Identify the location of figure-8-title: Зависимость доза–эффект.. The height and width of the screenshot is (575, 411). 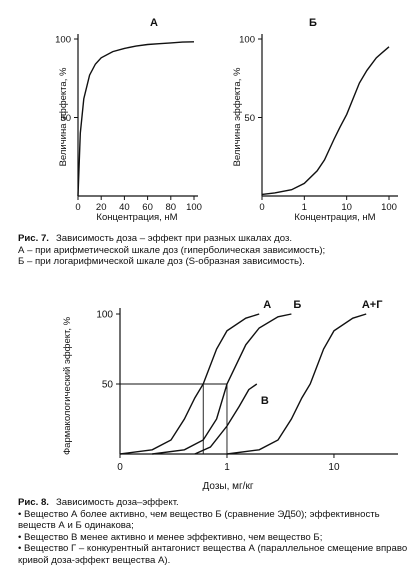
(117, 502).